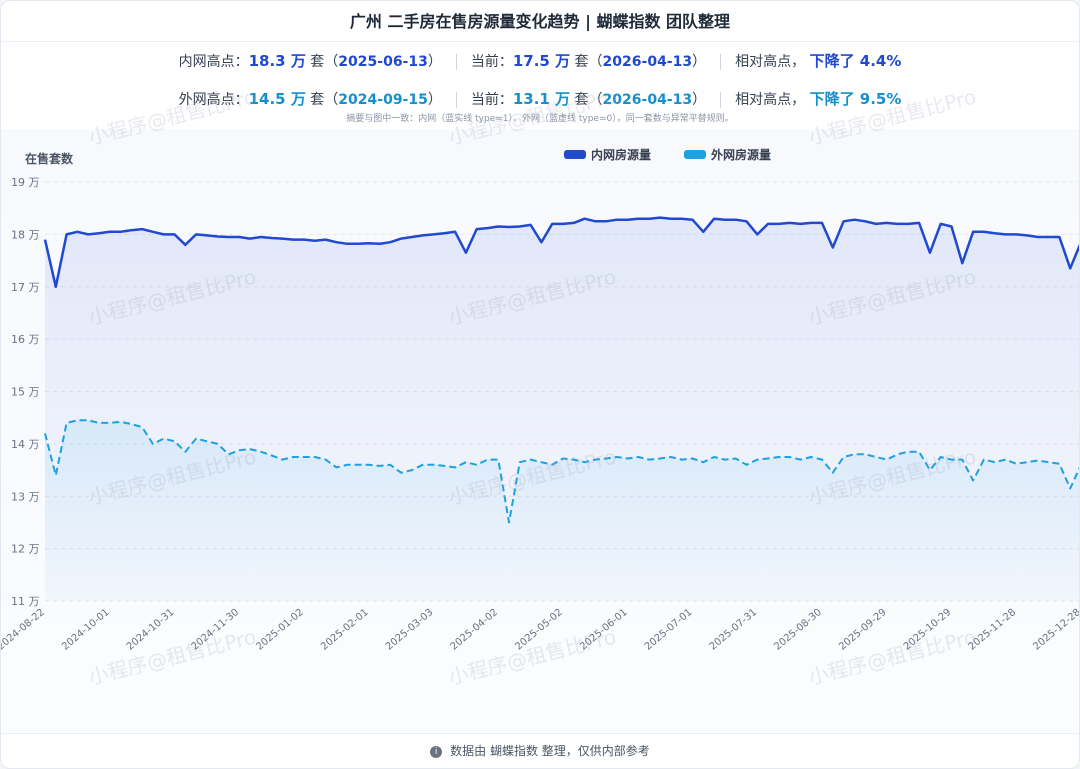 The height and width of the screenshot is (769, 1080). Describe the element at coordinates (151, 630) in the screenshot. I see `x-tick-label: 2024-10-31` at that location.